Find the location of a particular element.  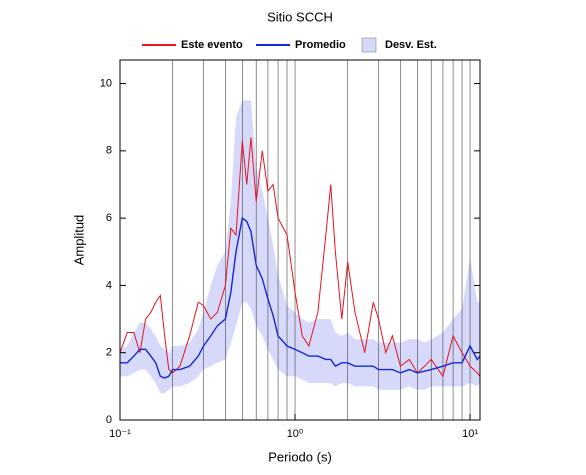

legend-swatch is located at coordinates (369, 45).